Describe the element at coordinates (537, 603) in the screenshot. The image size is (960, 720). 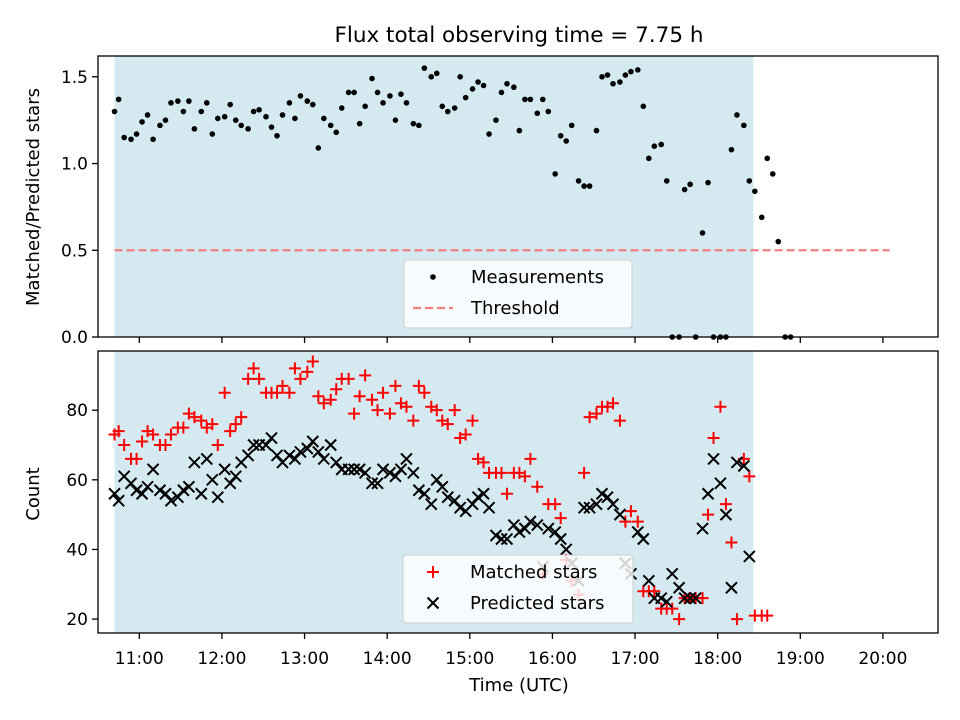
I see `legend-label: Predicted stars` at that location.